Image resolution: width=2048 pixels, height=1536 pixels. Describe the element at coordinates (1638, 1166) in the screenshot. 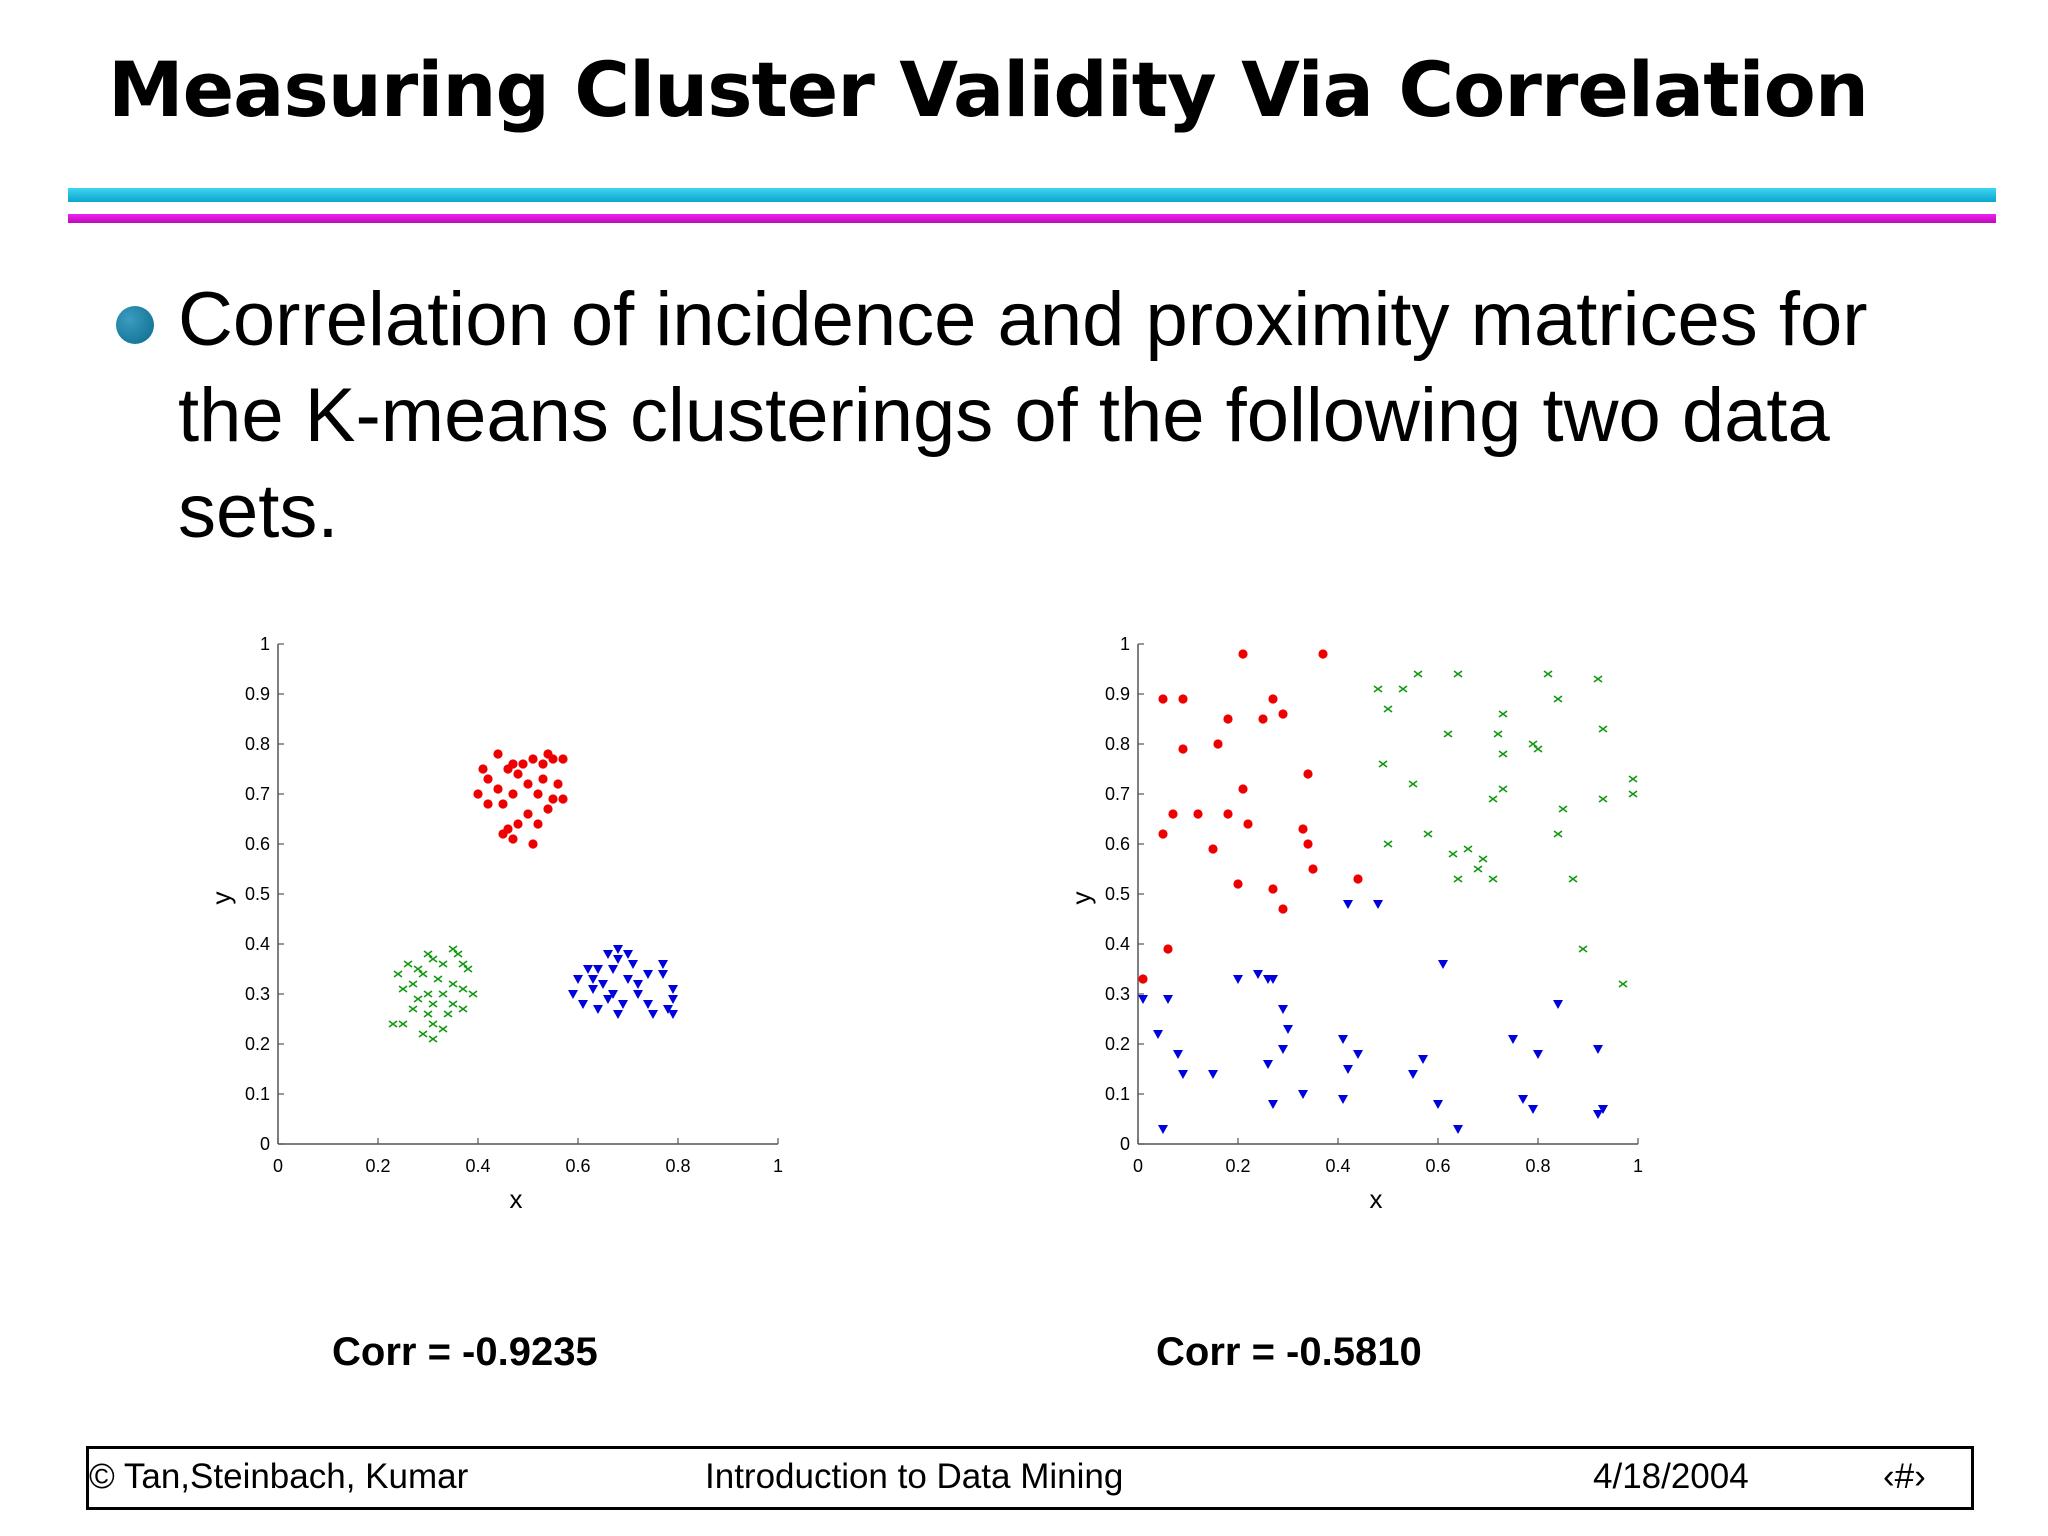

I see `x-tick-label: 1` at that location.